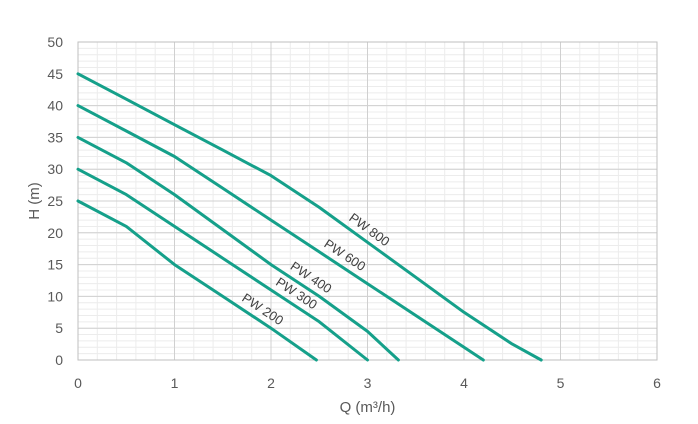  Describe the element at coordinates (55, 106) in the screenshot. I see `y-tick-label: 40` at that location.